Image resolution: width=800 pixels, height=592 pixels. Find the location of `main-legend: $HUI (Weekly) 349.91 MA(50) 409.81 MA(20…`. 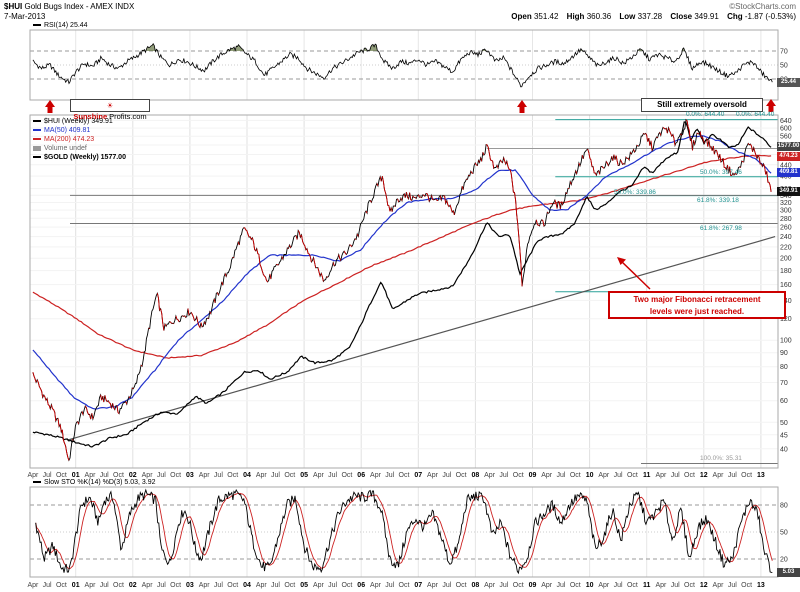

main-legend: $HUI (Weekly) 349.91 MA(50) 409.81 MA(20… is located at coordinates (79, 139).